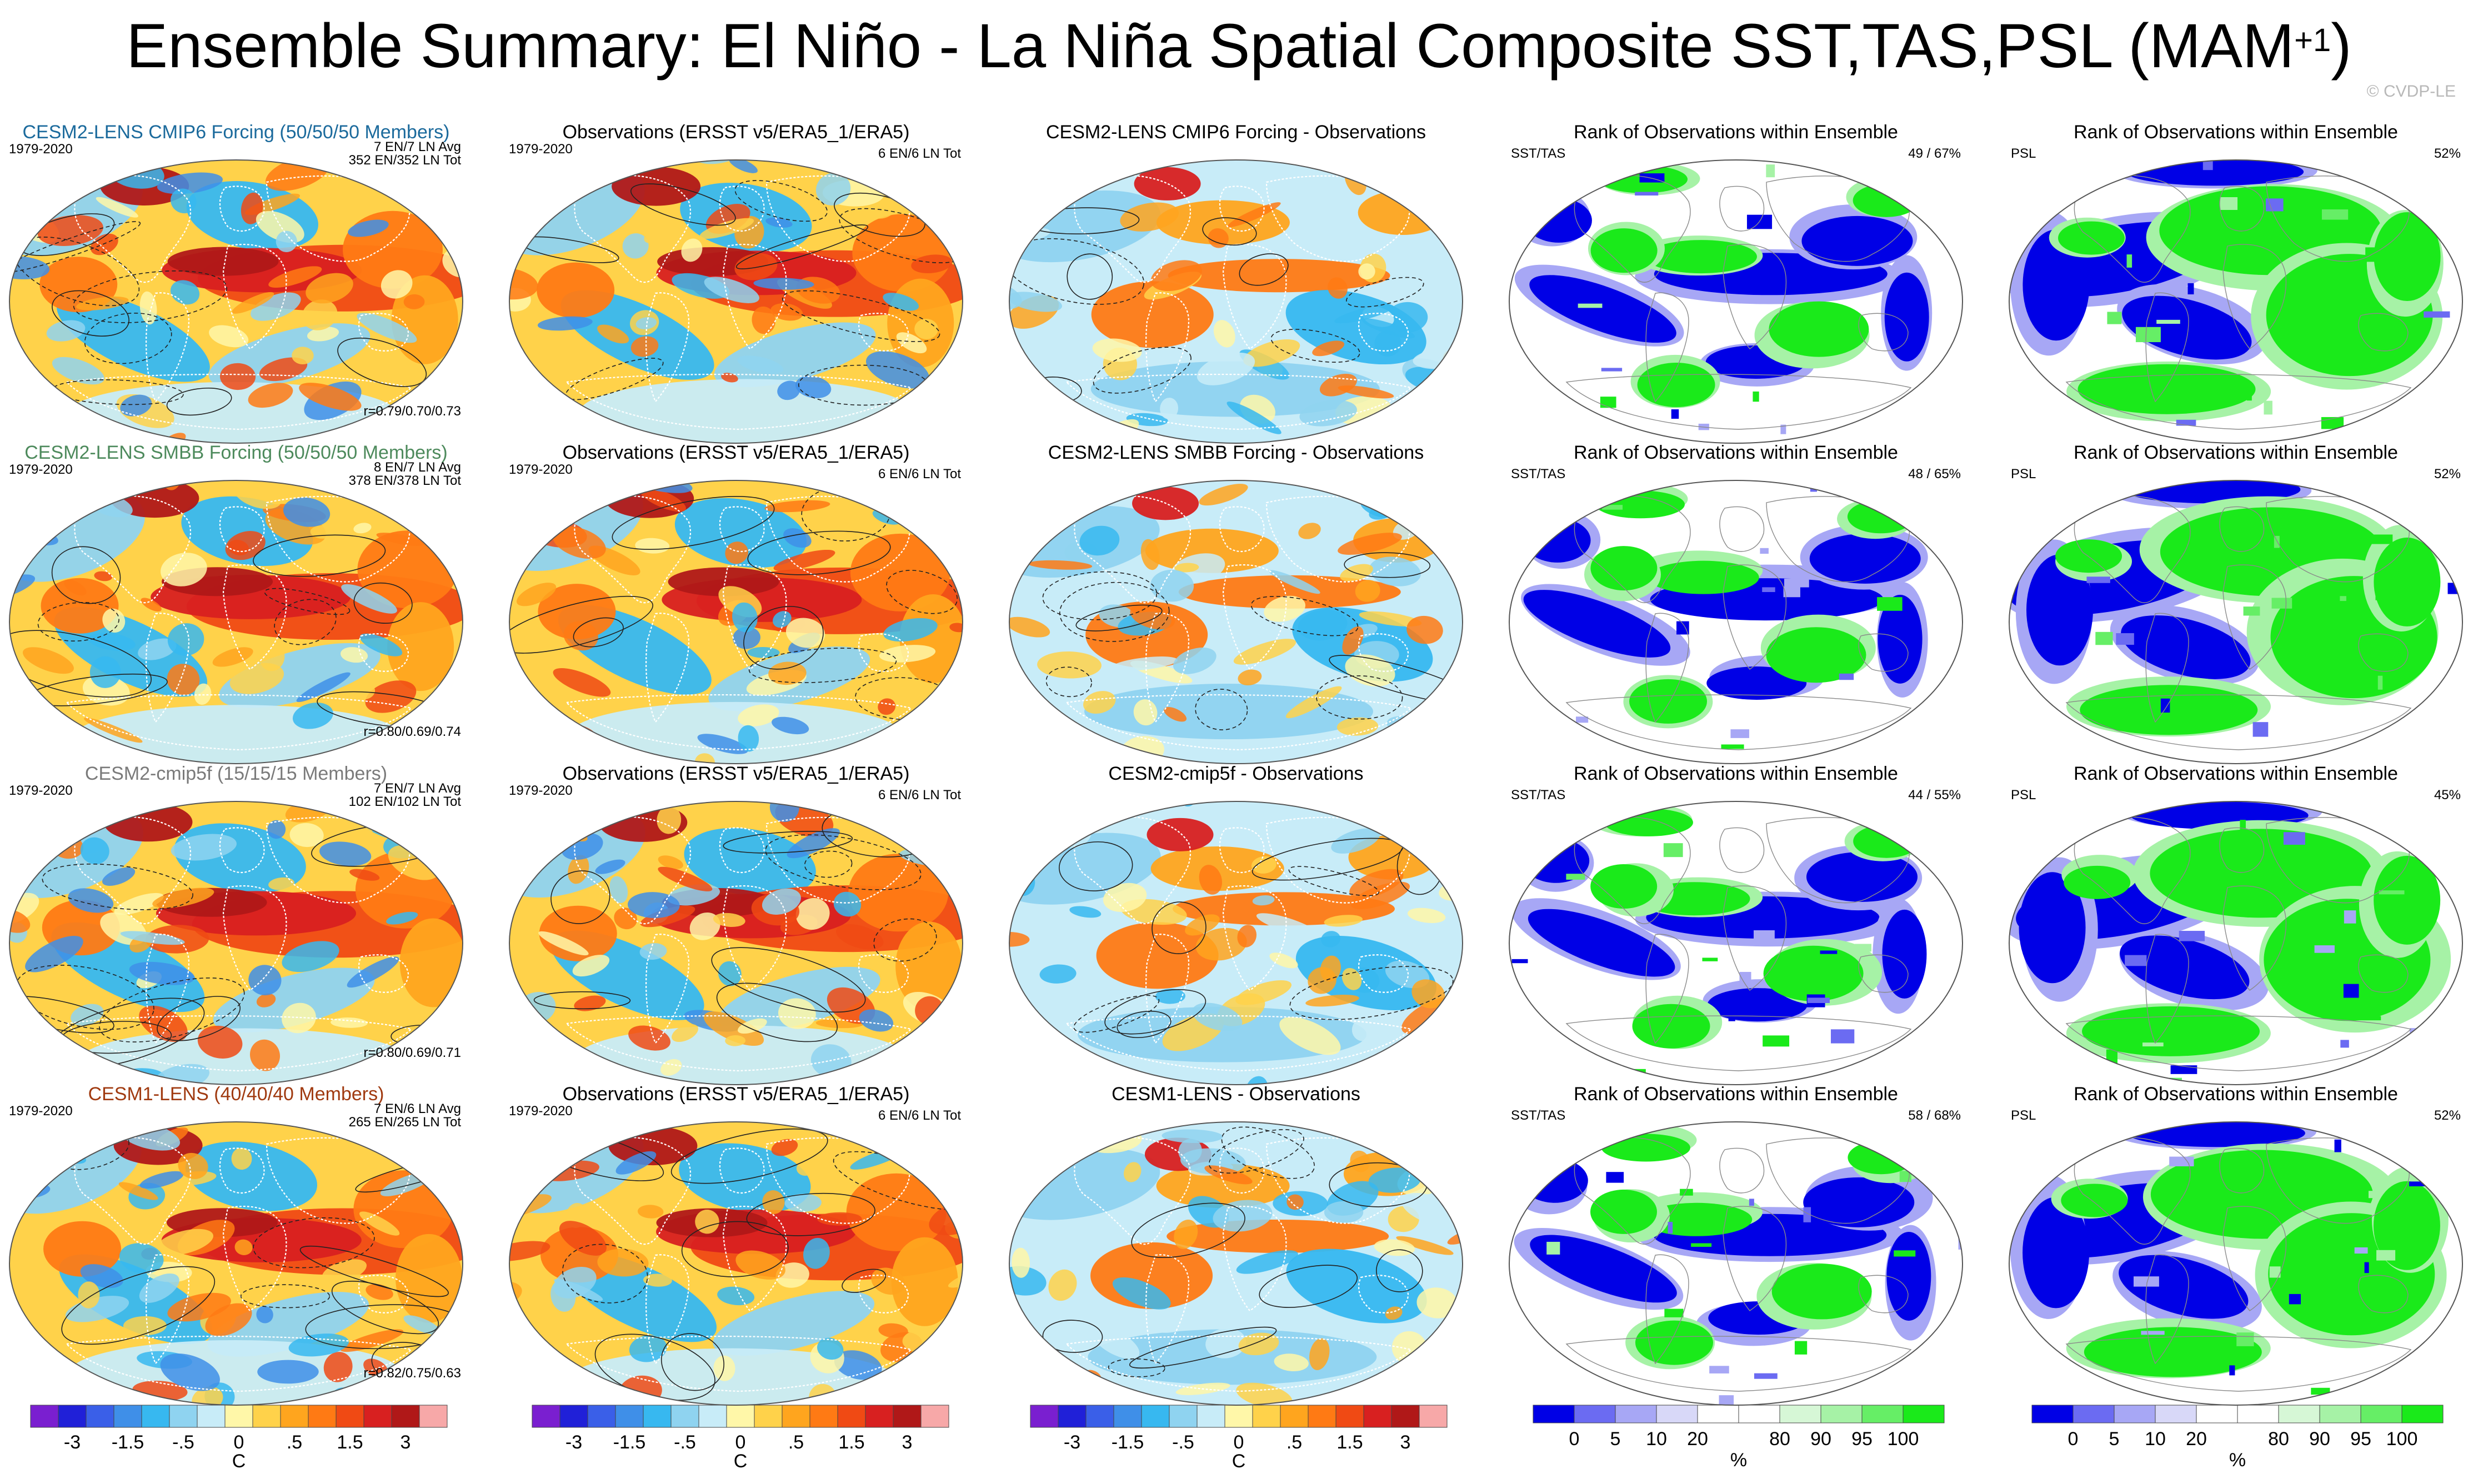 This screenshot has width=2478, height=1484. I want to click on colorbar-tick-label: -3, so click(573, 1442).